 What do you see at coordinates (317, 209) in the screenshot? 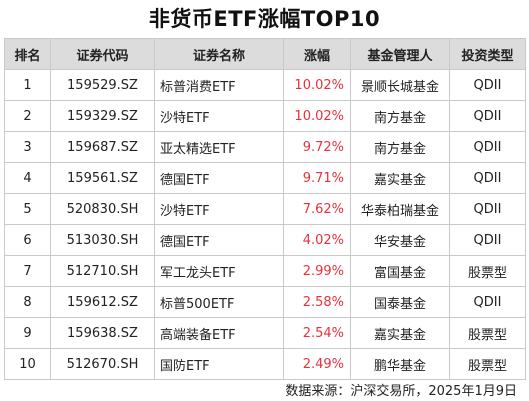
I see `change-cell: 7.62%` at bounding box center [317, 209].